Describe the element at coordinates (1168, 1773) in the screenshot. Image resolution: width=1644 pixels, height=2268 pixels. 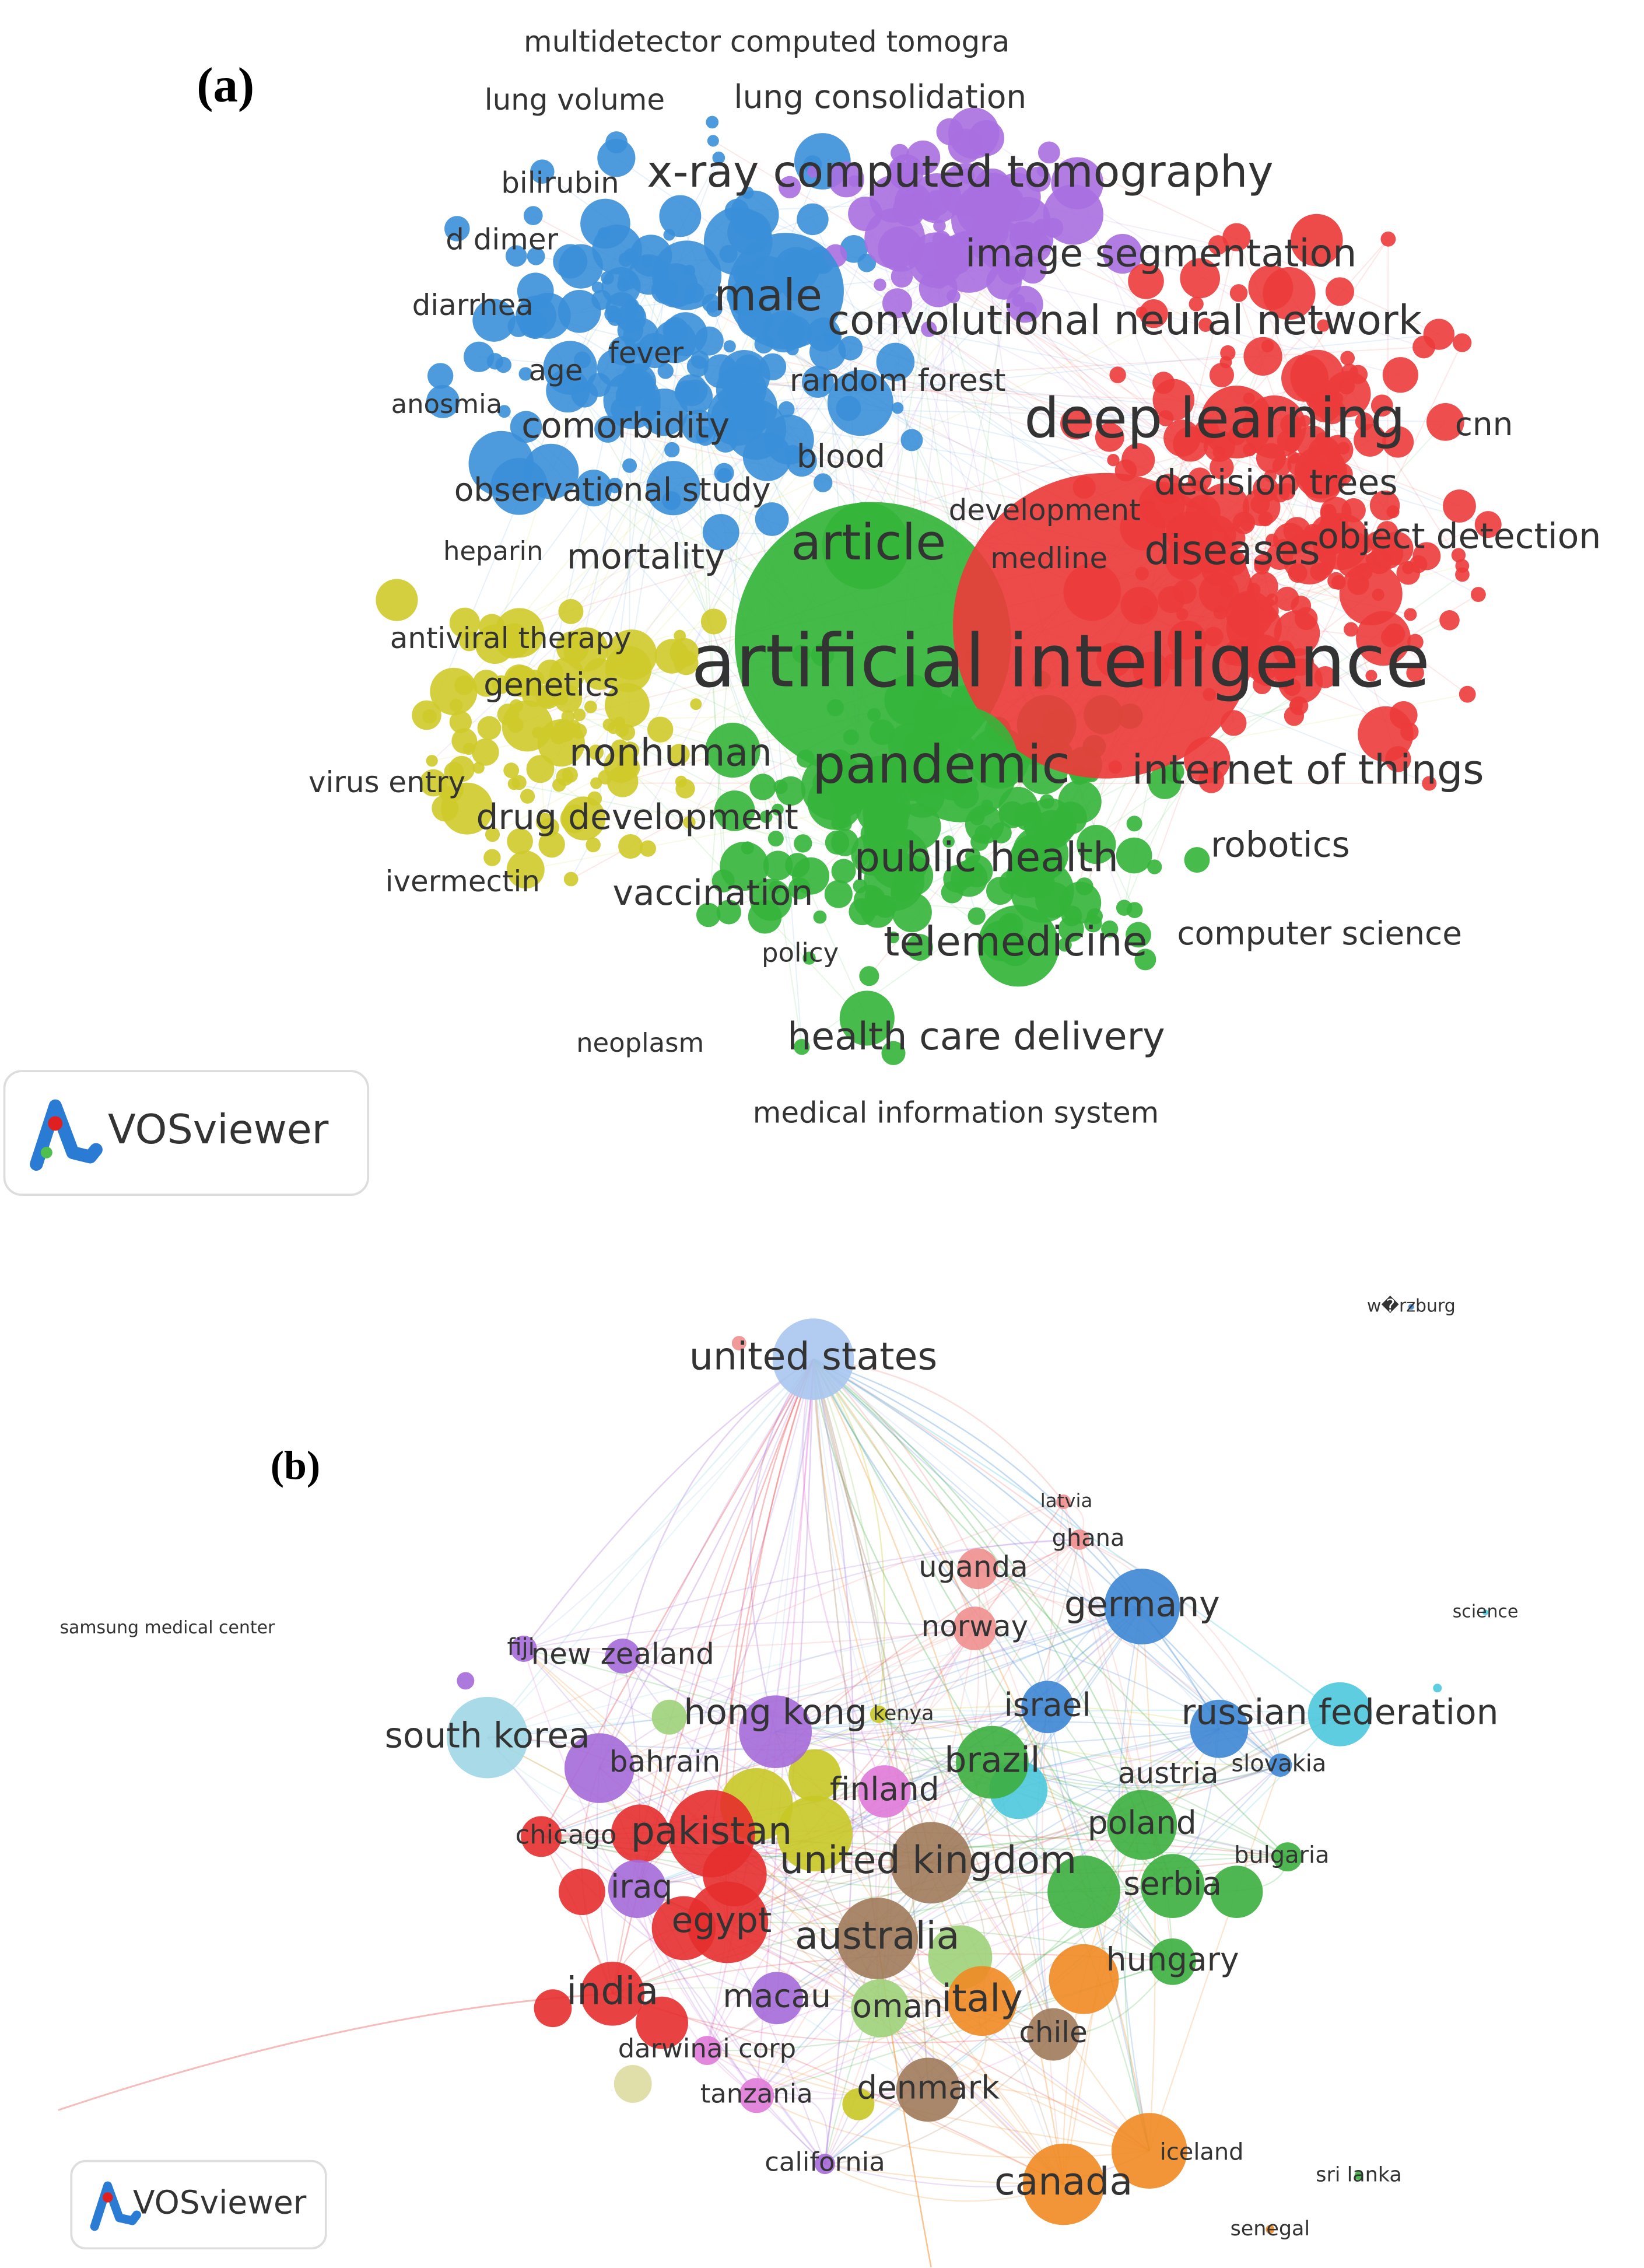
I see `node-label: austria` at that location.